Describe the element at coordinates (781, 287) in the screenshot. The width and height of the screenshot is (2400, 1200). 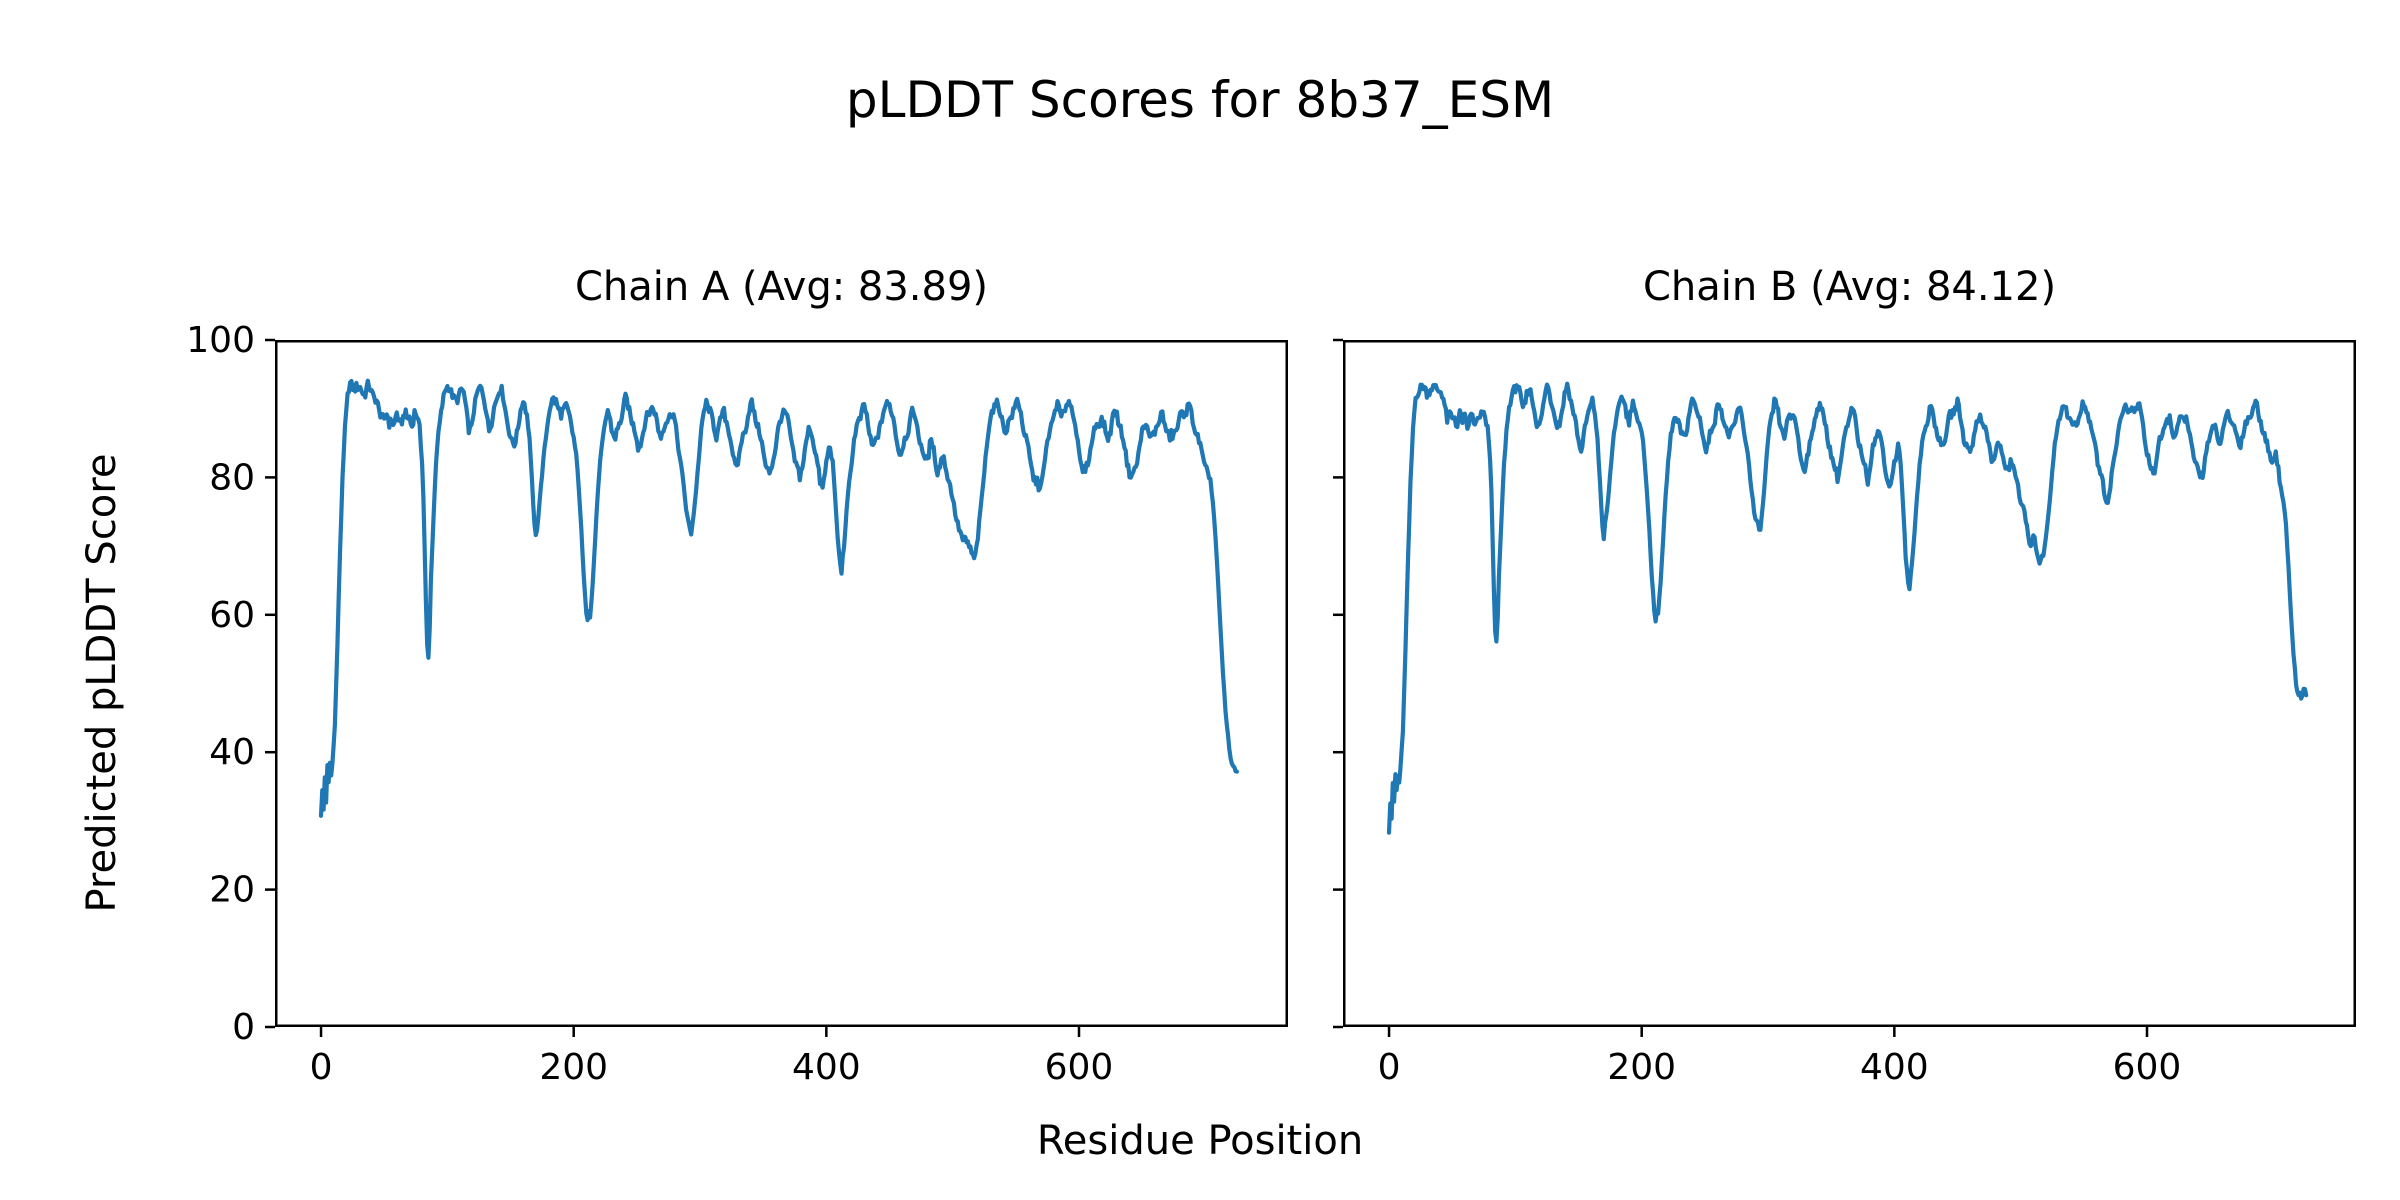
I see `chain-a-title: Chain A (Avg: 83.89)` at that location.